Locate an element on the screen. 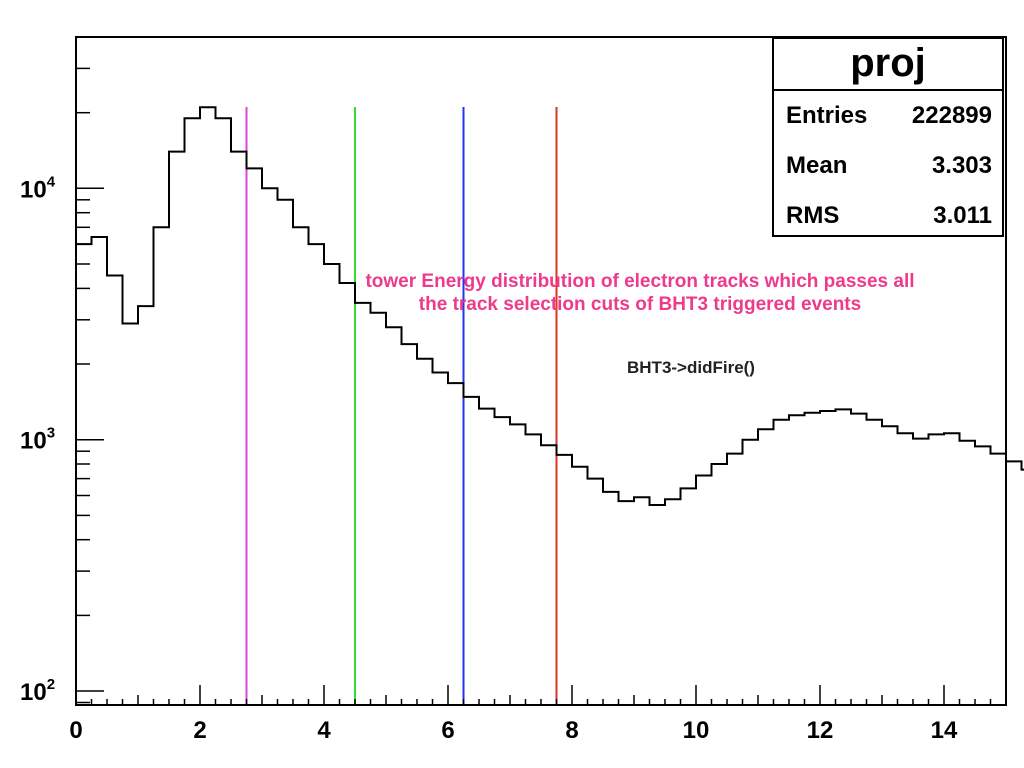 The image size is (1024, 768). x-tick-label: 2 is located at coordinates (199, 730).